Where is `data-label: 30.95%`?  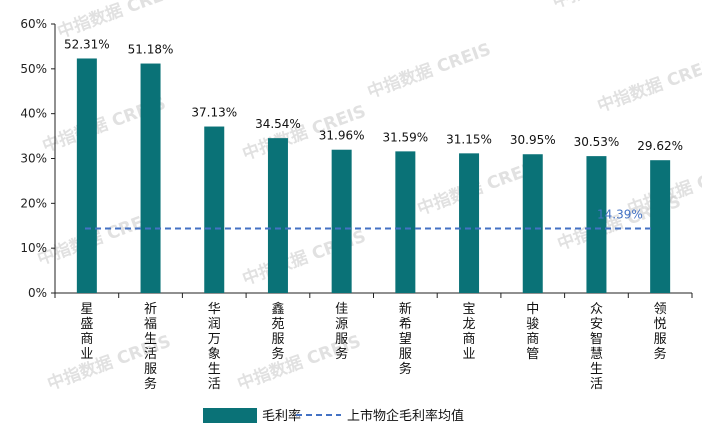
data-label: 30.95% is located at coordinates (533, 140).